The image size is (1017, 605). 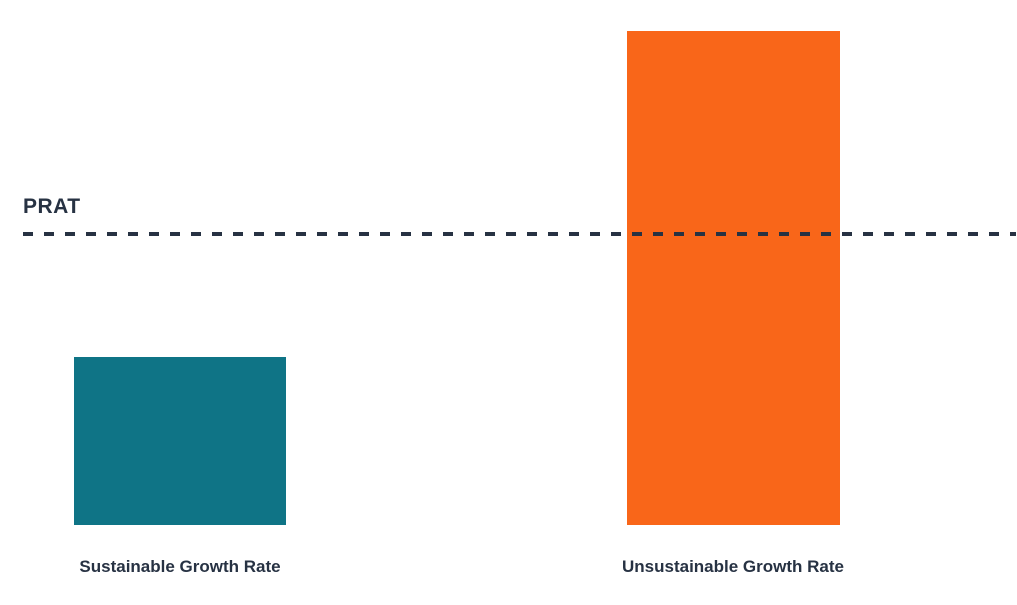 What do you see at coordinates (519, 234) in the screenshot?
I see `prat-threshold-line` at bounding box center [519, 234].